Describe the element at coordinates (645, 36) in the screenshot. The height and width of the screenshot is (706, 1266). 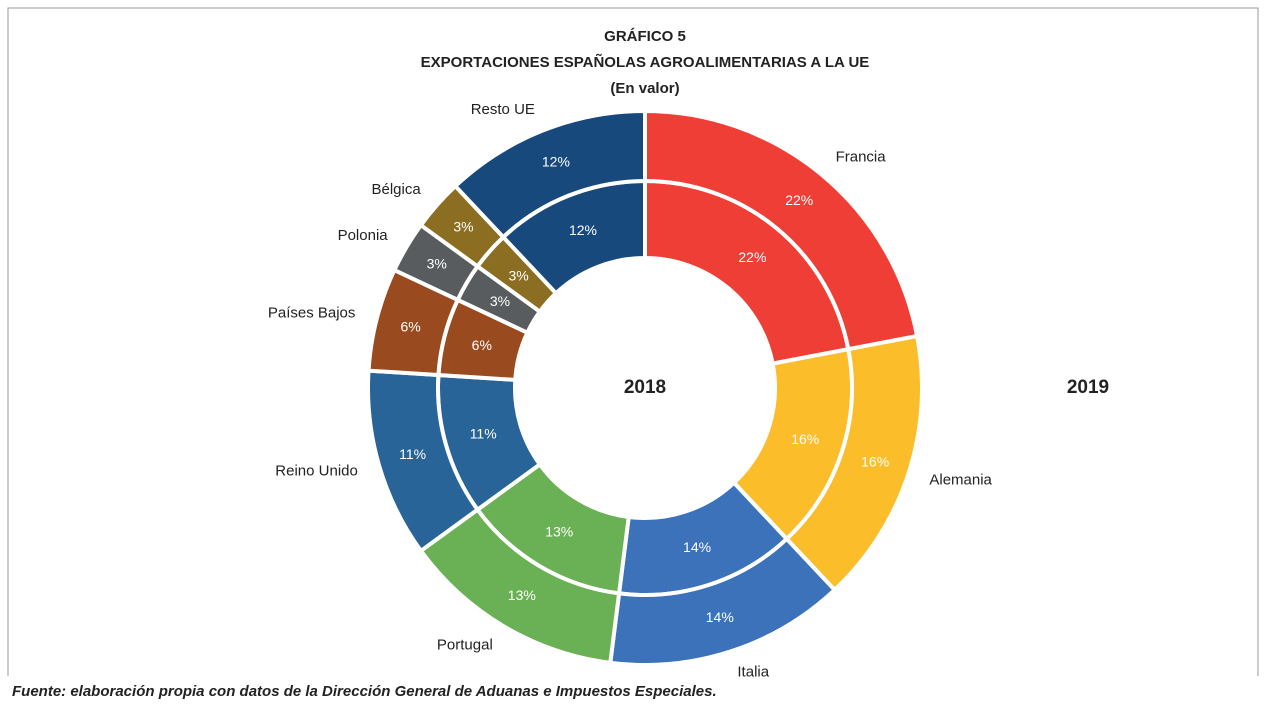
I see `chart-title: GRÁFICO 5` at that location.